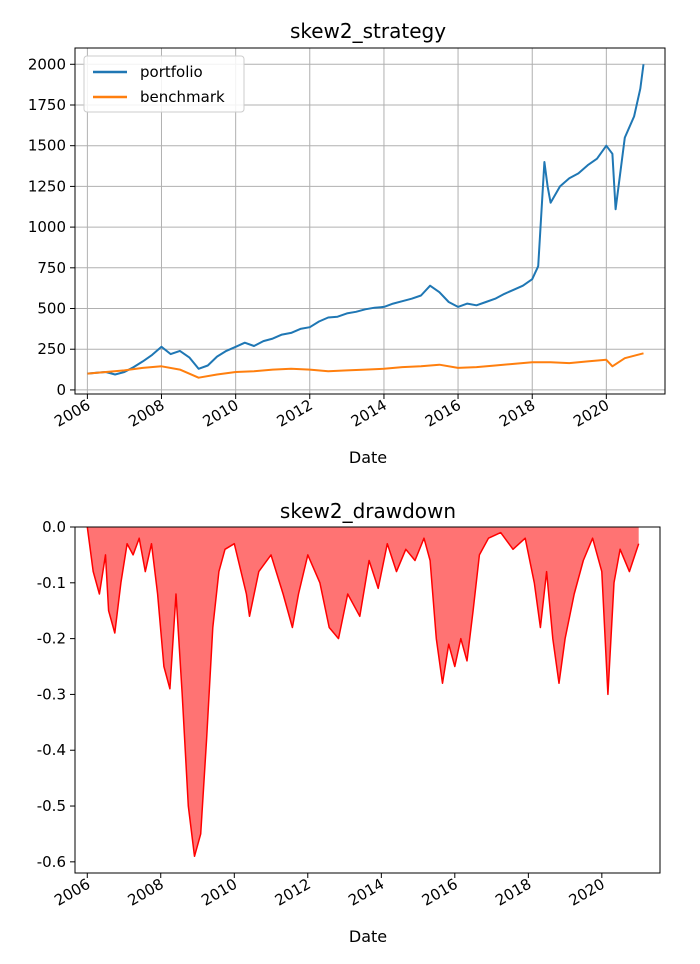 The height and width of the screenshot is (964, 700). I want to click on chart2-xlabel: Date, so click(368, 936).